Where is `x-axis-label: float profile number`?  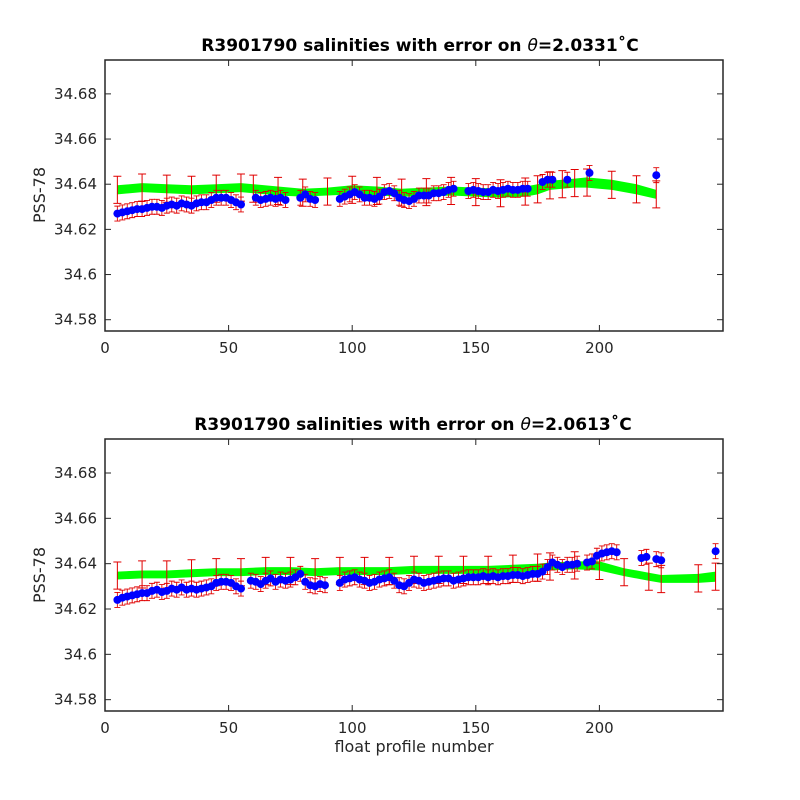 x-axis-label: float profile number is located at coordinates (414, 746).